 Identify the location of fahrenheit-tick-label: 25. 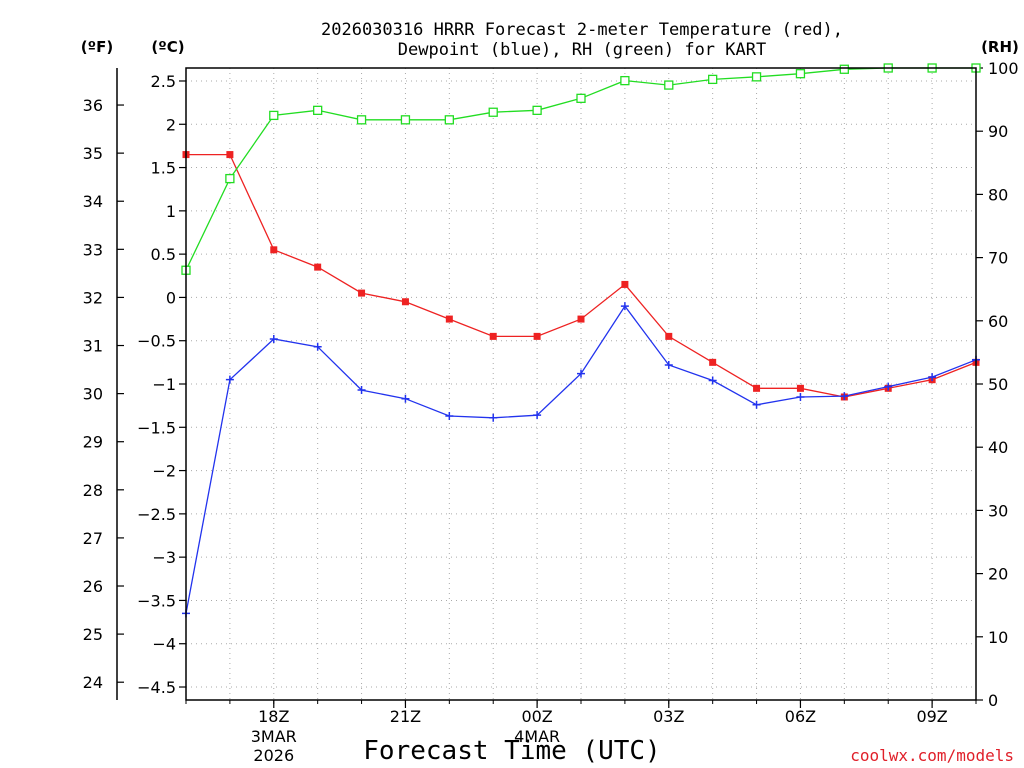
(93, 634).